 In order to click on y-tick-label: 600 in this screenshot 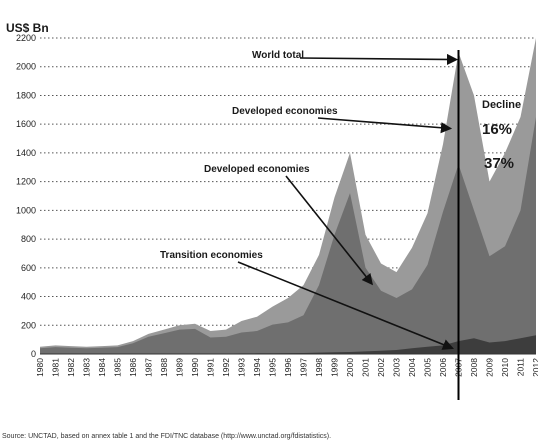, I will do `click(28, 268)`.